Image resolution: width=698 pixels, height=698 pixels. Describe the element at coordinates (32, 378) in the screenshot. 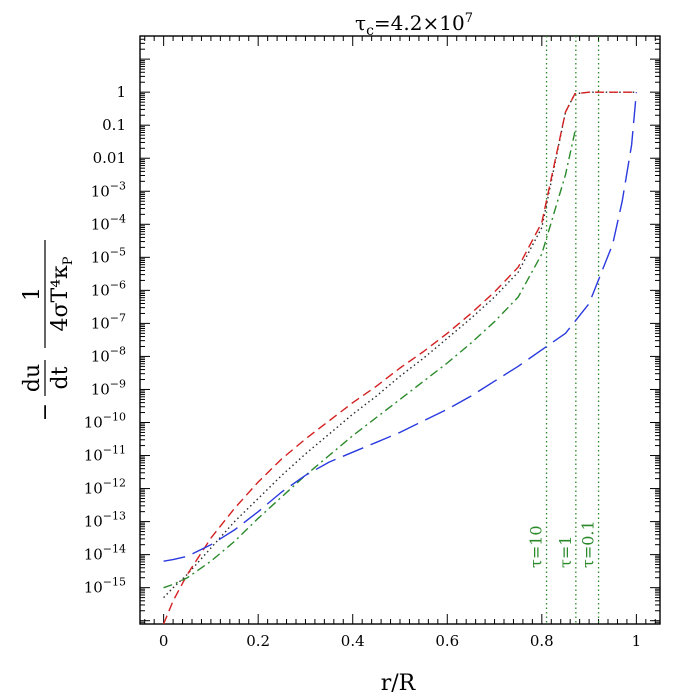

I see `y-label-frac1-num: du` at that location.